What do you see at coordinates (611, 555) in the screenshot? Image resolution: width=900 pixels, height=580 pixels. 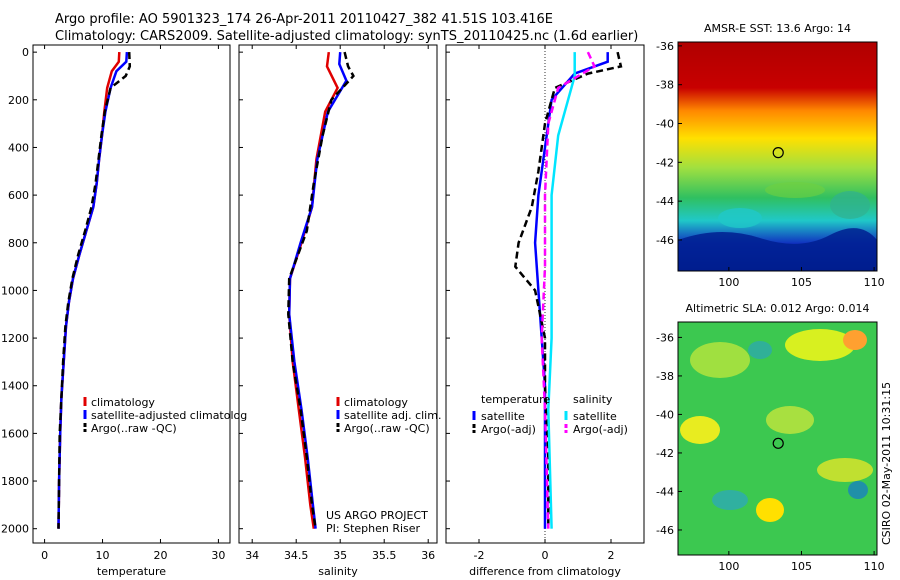 I see `x-tick-label: 2` at bounding box center [611, 555].